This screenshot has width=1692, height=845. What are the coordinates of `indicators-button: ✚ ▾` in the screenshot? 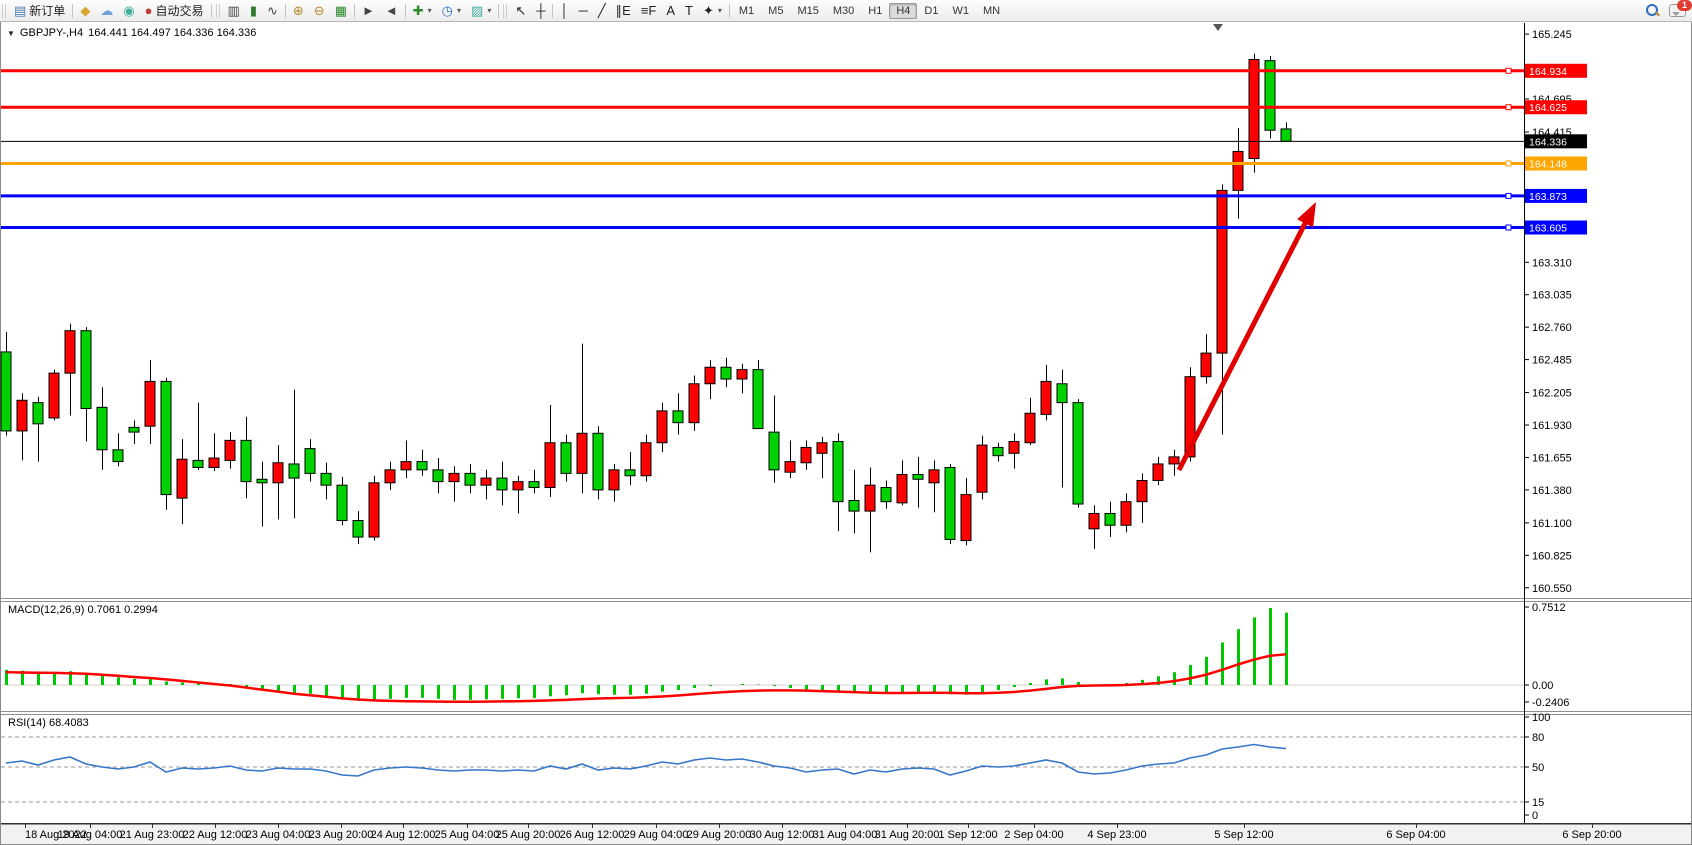 It's located at (422, 10).